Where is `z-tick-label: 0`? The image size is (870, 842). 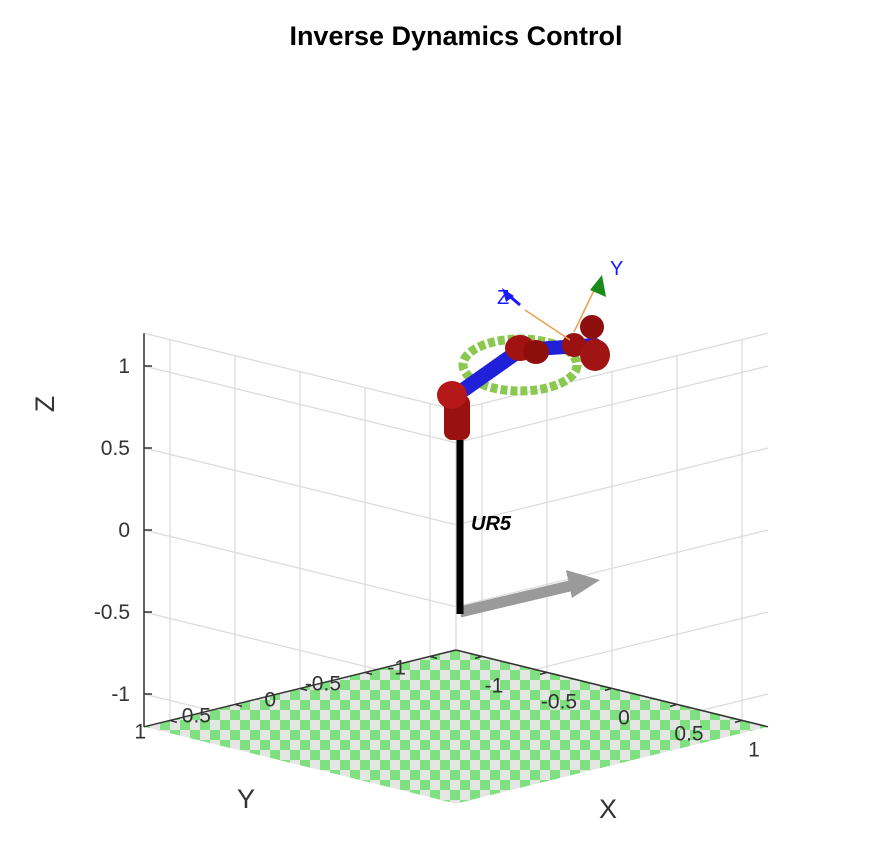
z-tick-label: 0 is located at coordinates (124, 530).